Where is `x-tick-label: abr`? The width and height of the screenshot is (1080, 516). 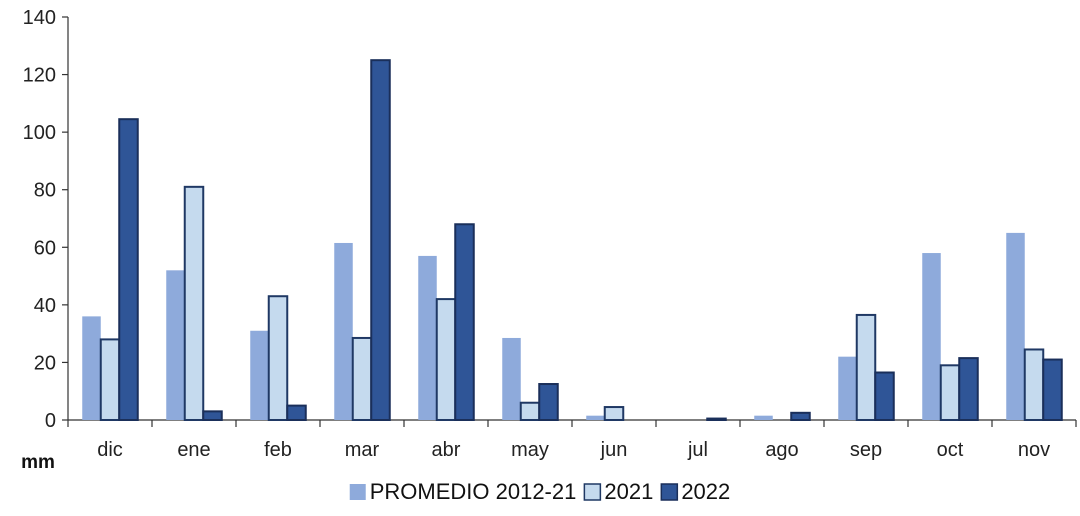 x-tick-label: abr is located at coordinates (446, 450).